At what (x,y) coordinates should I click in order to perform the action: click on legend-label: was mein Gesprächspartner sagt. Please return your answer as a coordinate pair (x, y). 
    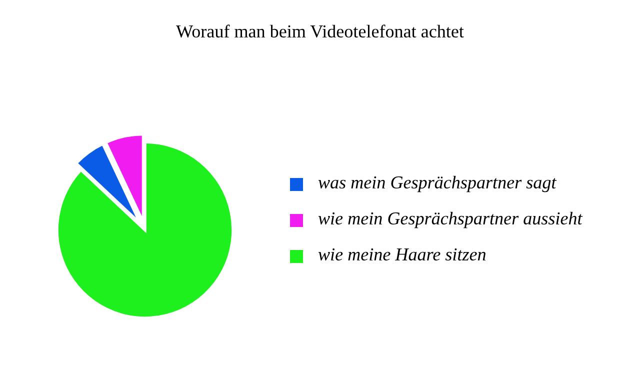
    Looking at the image, I should click on (437, 184).